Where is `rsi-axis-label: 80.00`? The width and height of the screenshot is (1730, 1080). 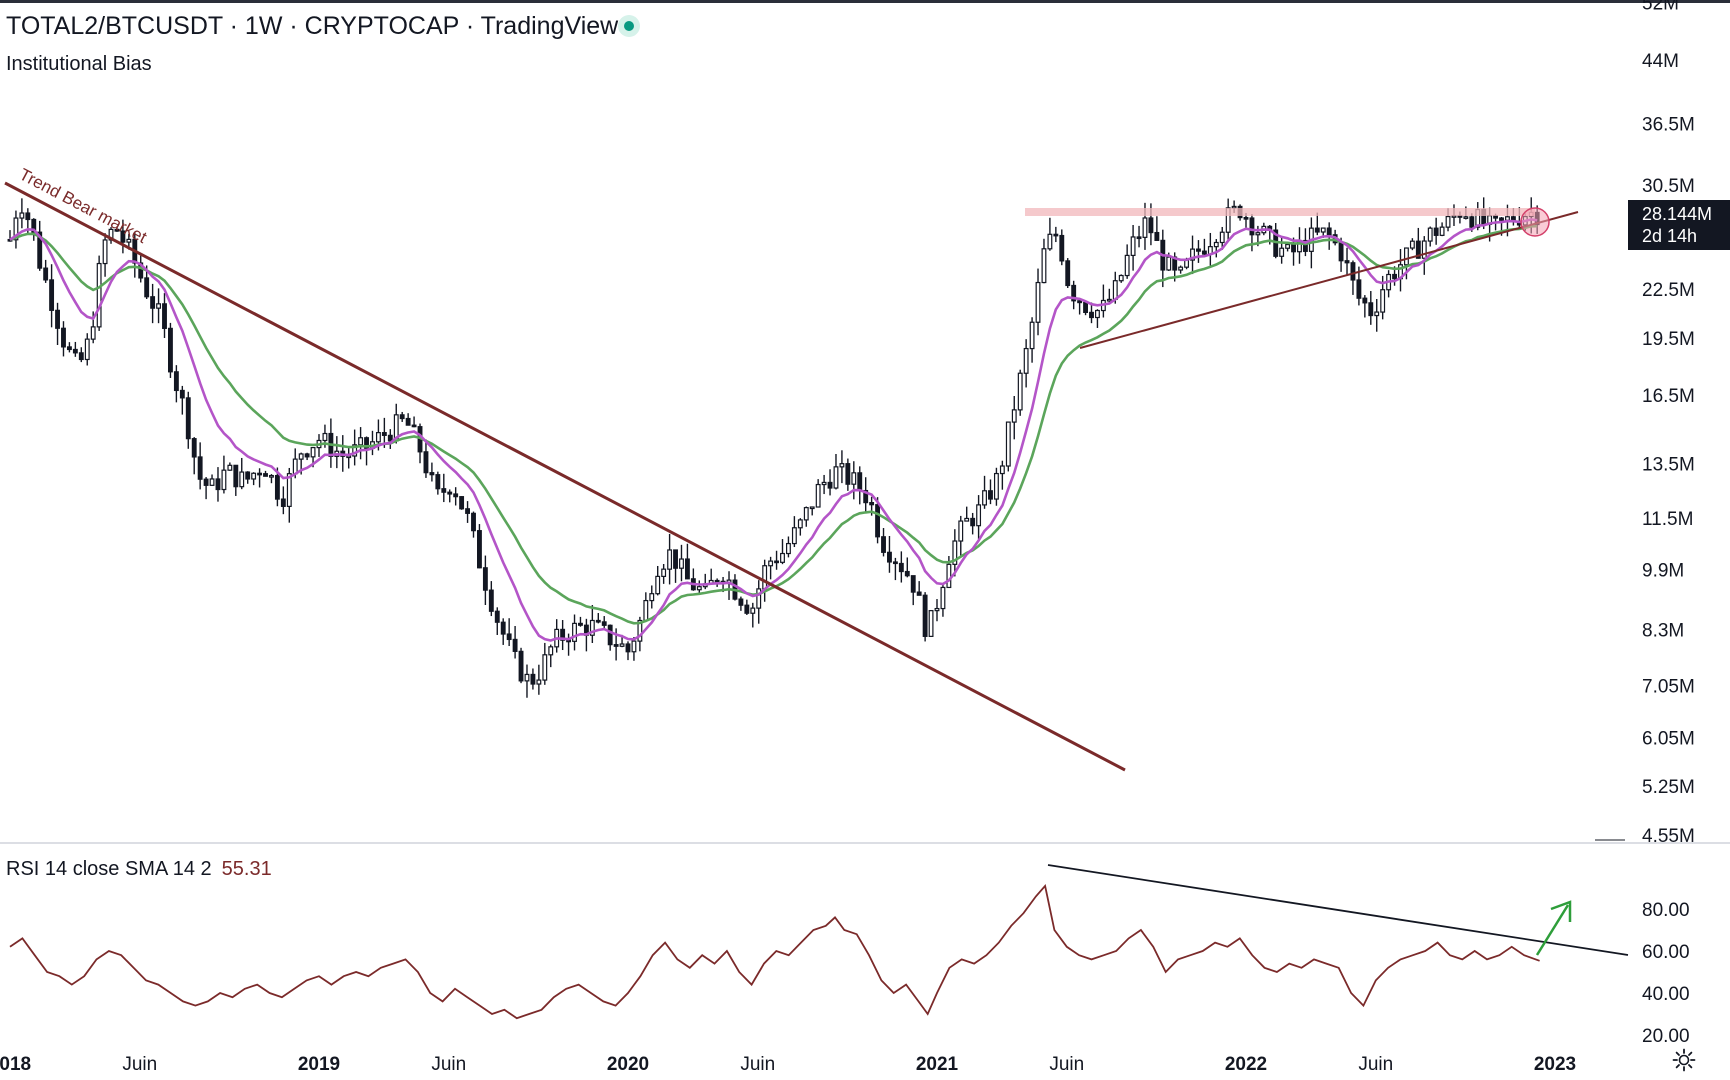
rsi-axis-label: 80.00 is located at coordinates (1666, 910).